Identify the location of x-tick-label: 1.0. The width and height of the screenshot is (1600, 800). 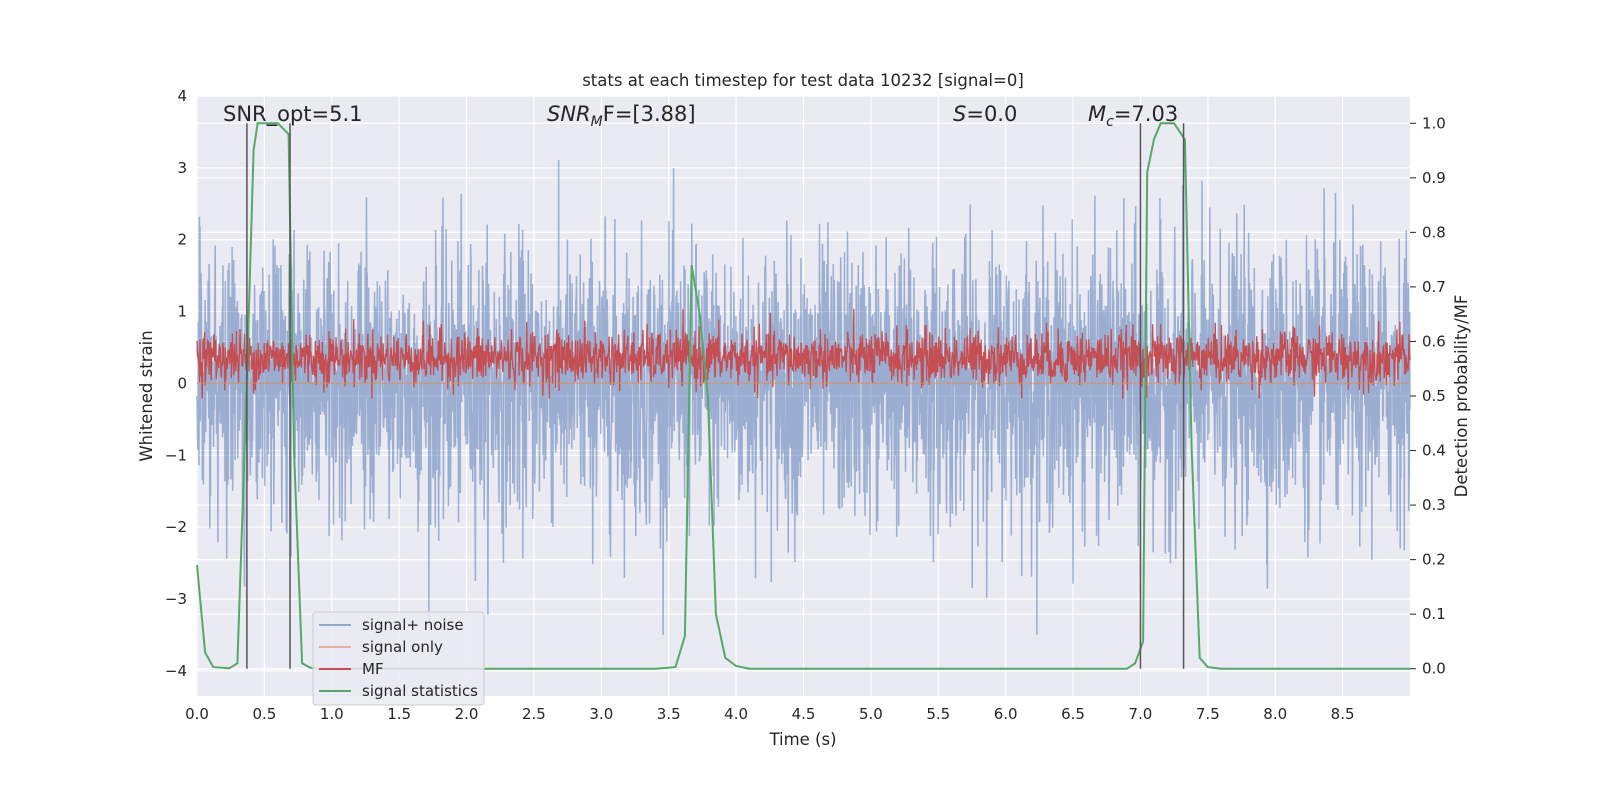
(332, 714).